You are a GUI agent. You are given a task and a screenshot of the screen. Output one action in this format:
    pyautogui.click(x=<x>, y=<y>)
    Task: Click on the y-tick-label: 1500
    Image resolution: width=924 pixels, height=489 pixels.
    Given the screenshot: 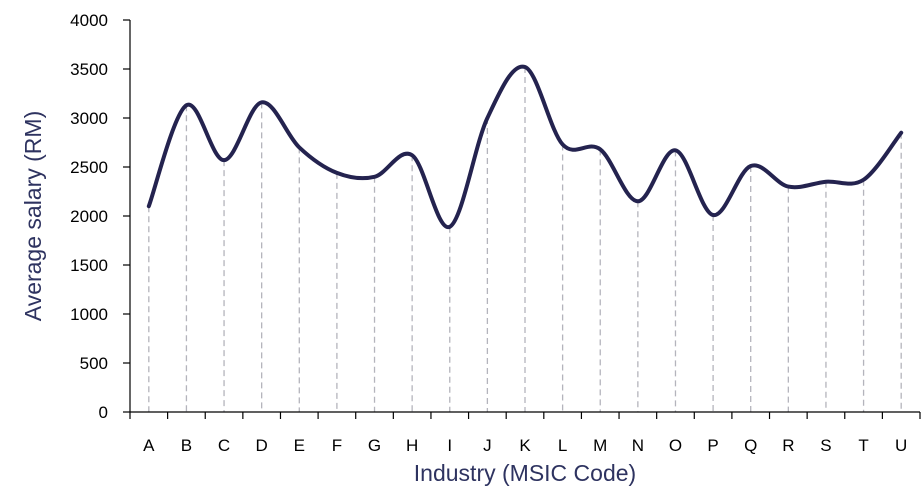 What is the action you would take?
    pyautogui.click(x=89, y=265)
    